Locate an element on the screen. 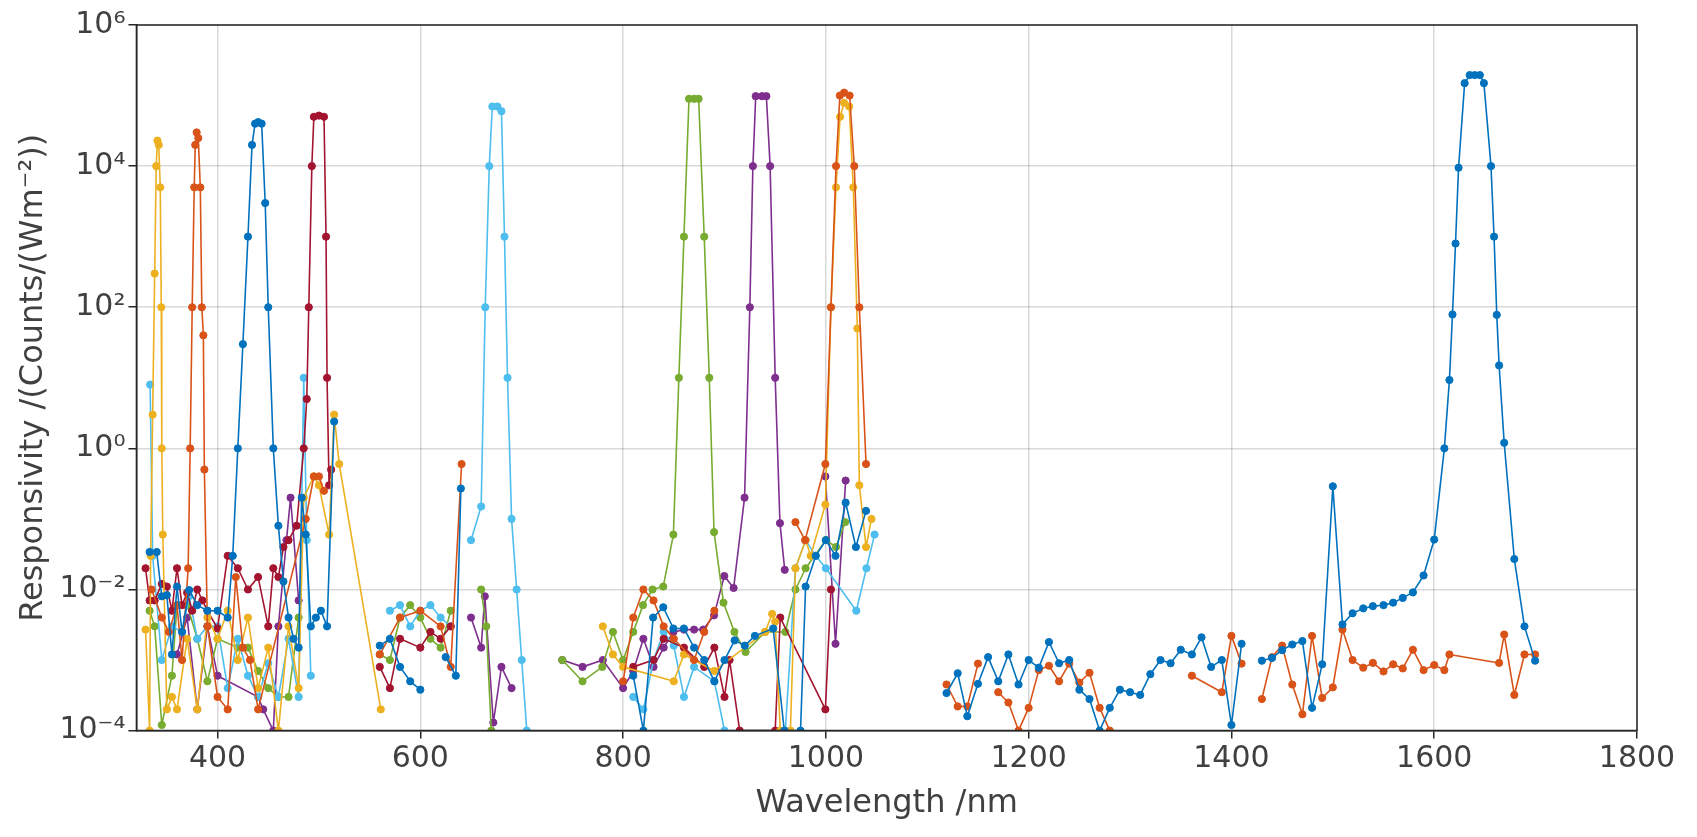  x-tick-label: 1600 is located at coordinates (1434, 757).